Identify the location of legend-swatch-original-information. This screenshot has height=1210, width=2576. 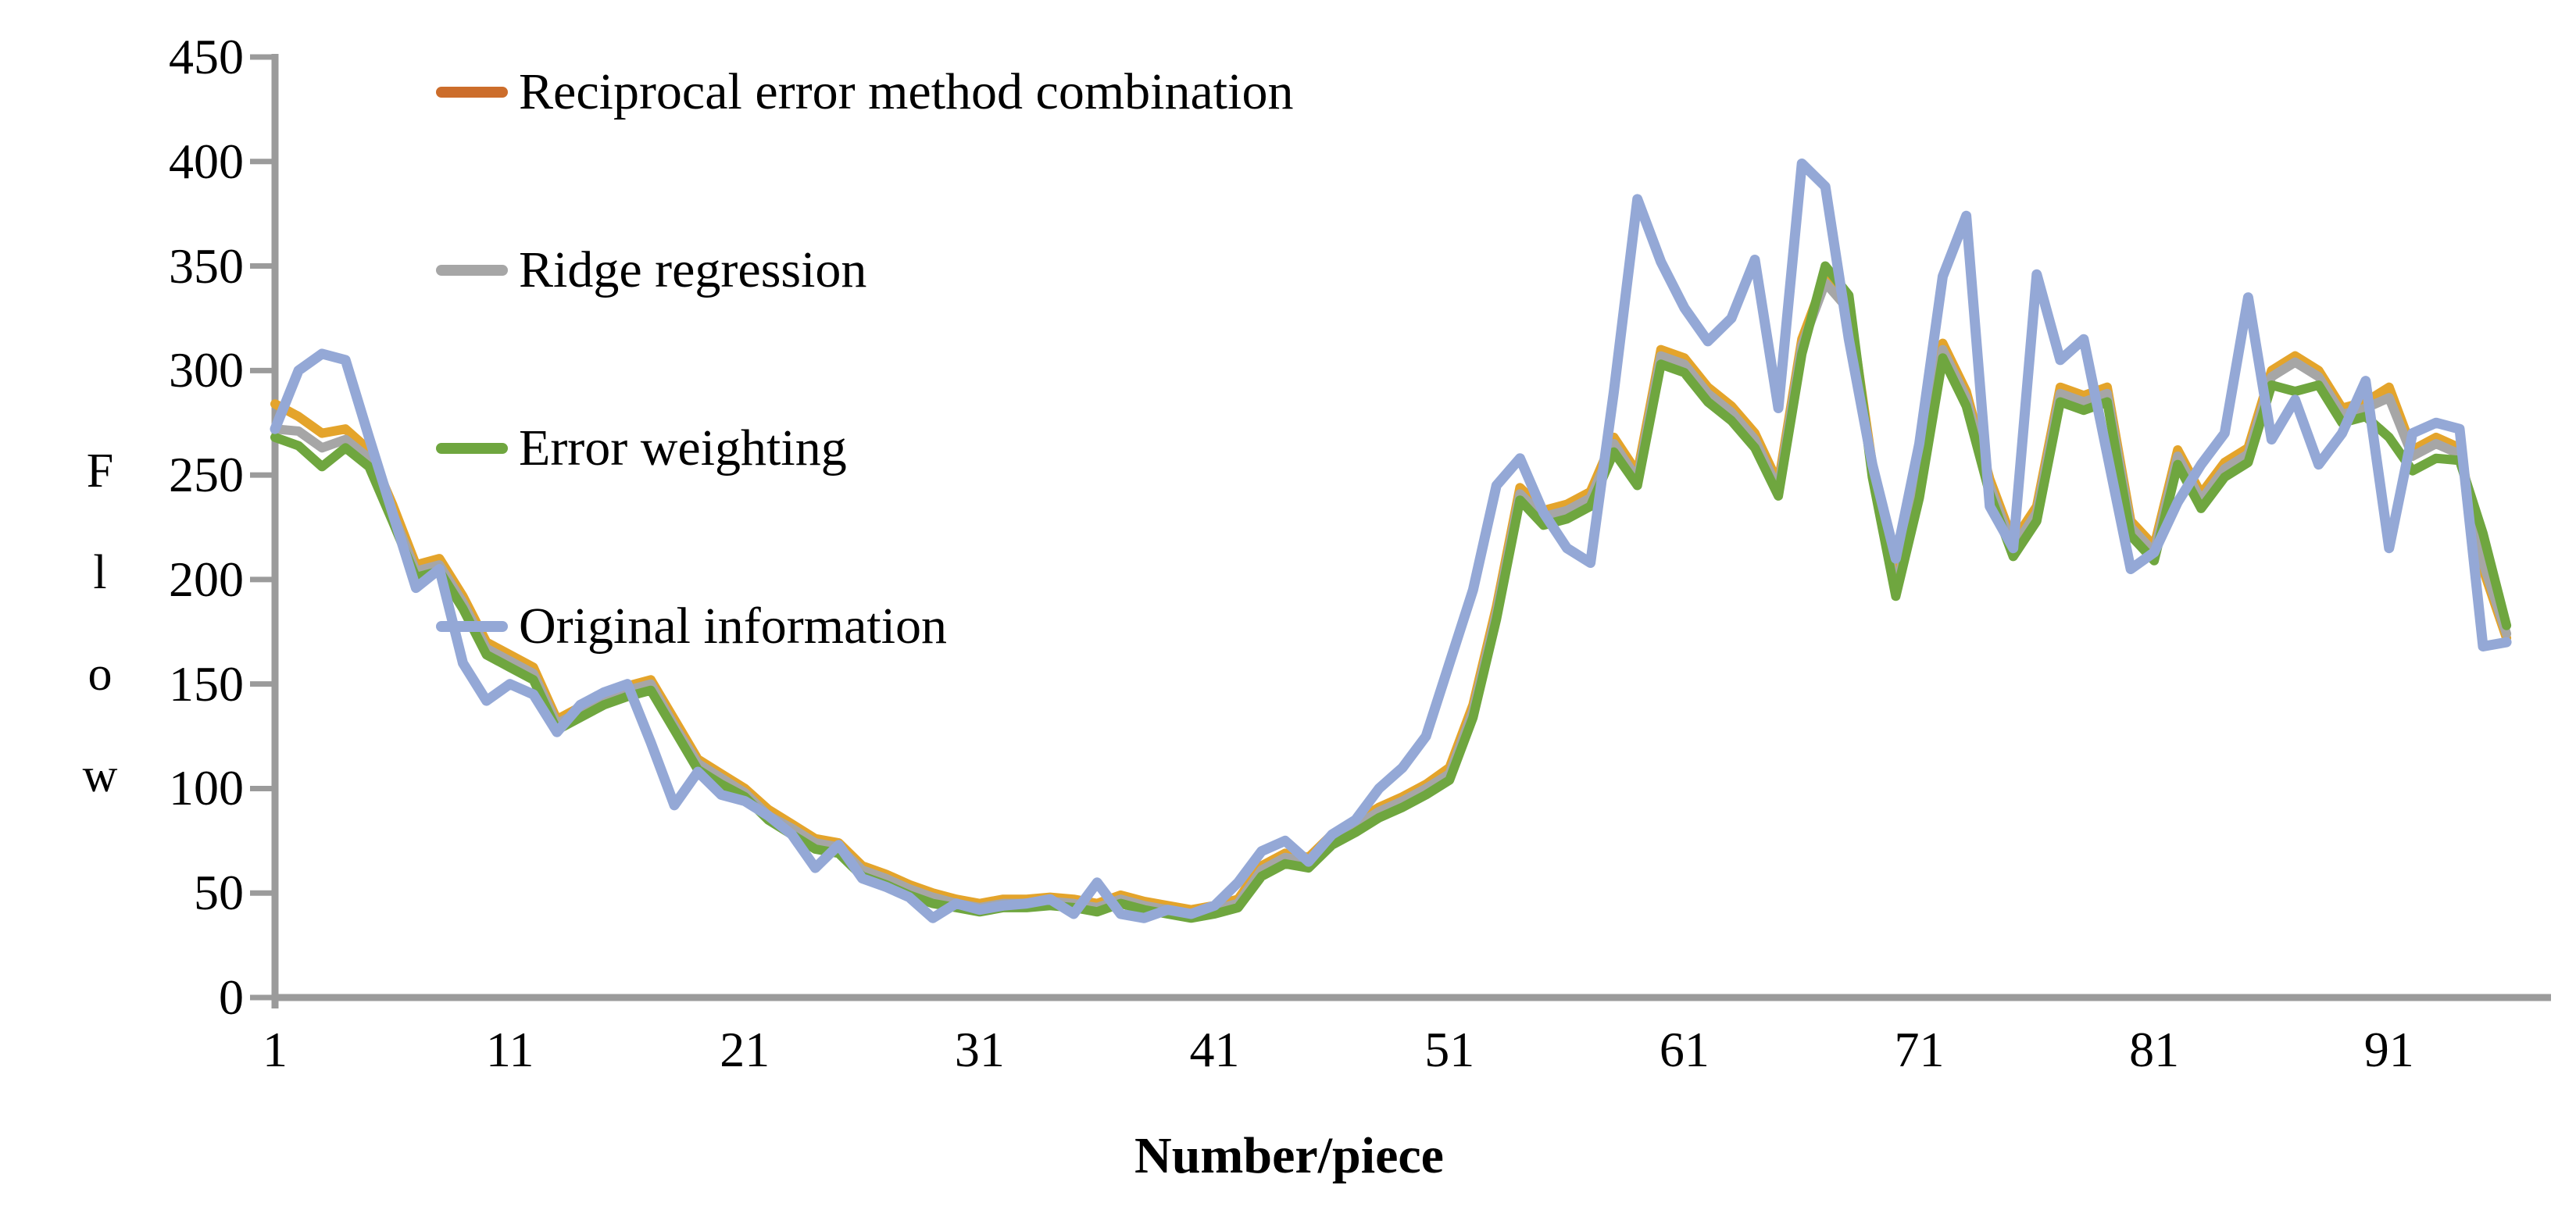
(472, 626).